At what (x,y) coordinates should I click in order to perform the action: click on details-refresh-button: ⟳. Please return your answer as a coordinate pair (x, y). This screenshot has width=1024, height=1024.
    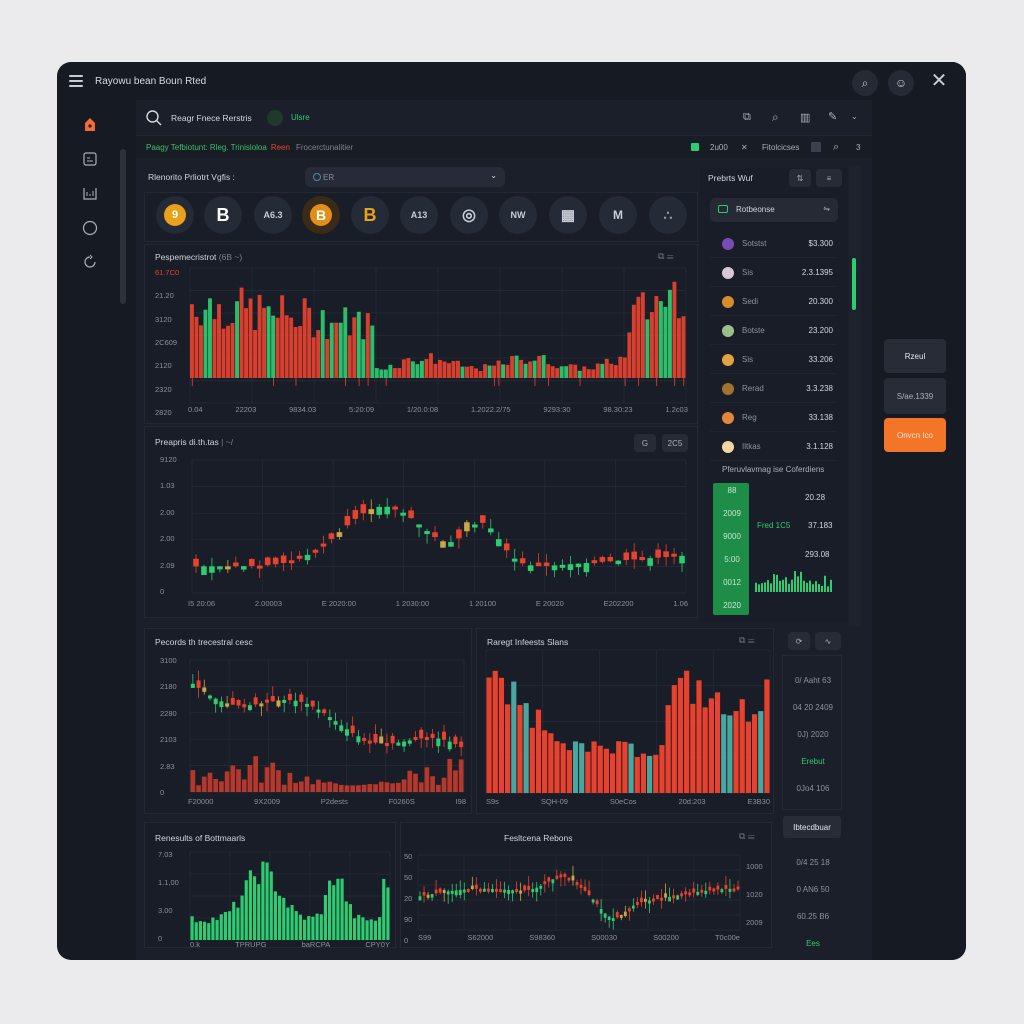
    Looking at the image, I should click on (799, 641).